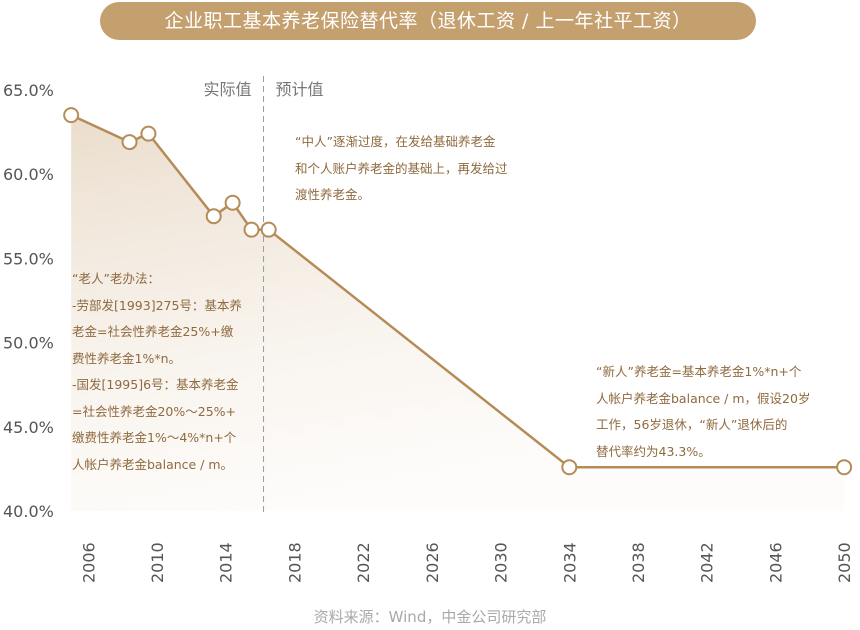 The width and height of the screenshot is (860, 630). What do you see at coordinates (153, 464) in the screenshot?
I see `annotation-line: 人帐户养老金balance / m。` at bounding box center [153, 464].